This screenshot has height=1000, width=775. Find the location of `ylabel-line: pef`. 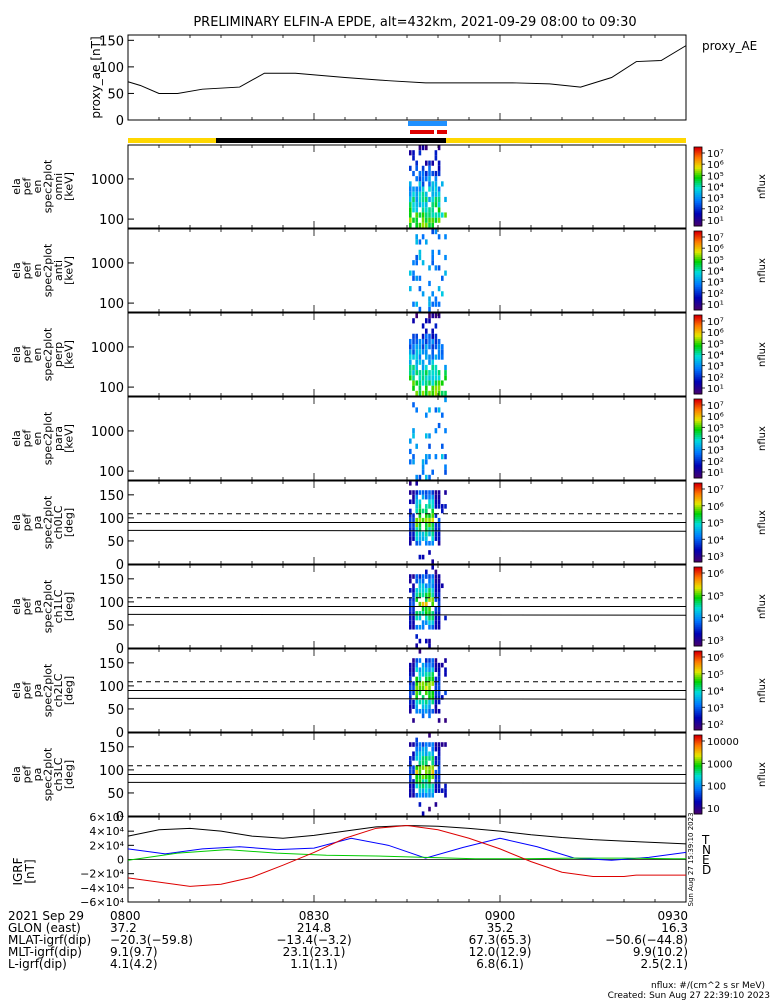

ylabel-line: pef is located at coordinates (27, 606).